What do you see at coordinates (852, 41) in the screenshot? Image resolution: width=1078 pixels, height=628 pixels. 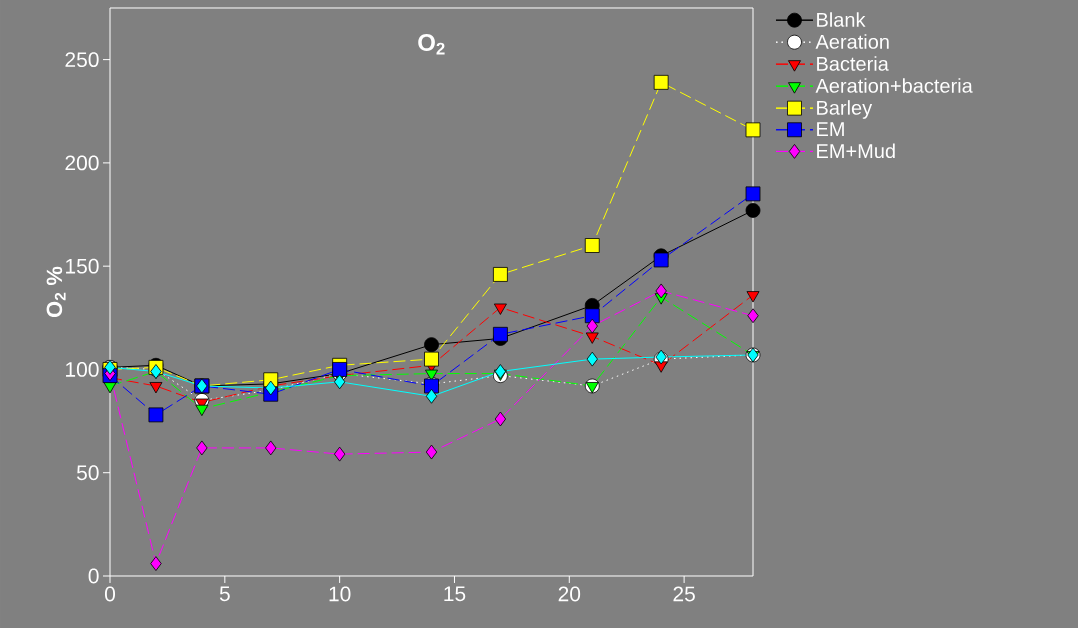 I see `legend-label: Aeration` at bounding box center [852, 41].